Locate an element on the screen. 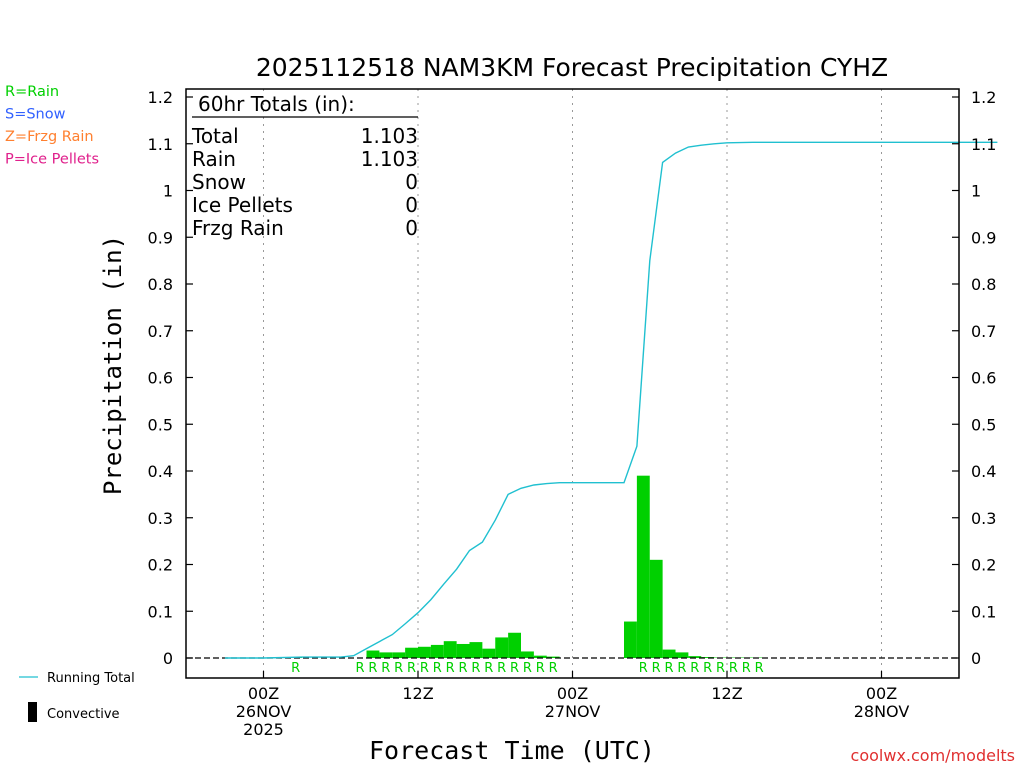 Image resolution: width=1024 pixels, height=768 pixels. y-tick-label-left: 0.2 is located at coordinates (160, 565).